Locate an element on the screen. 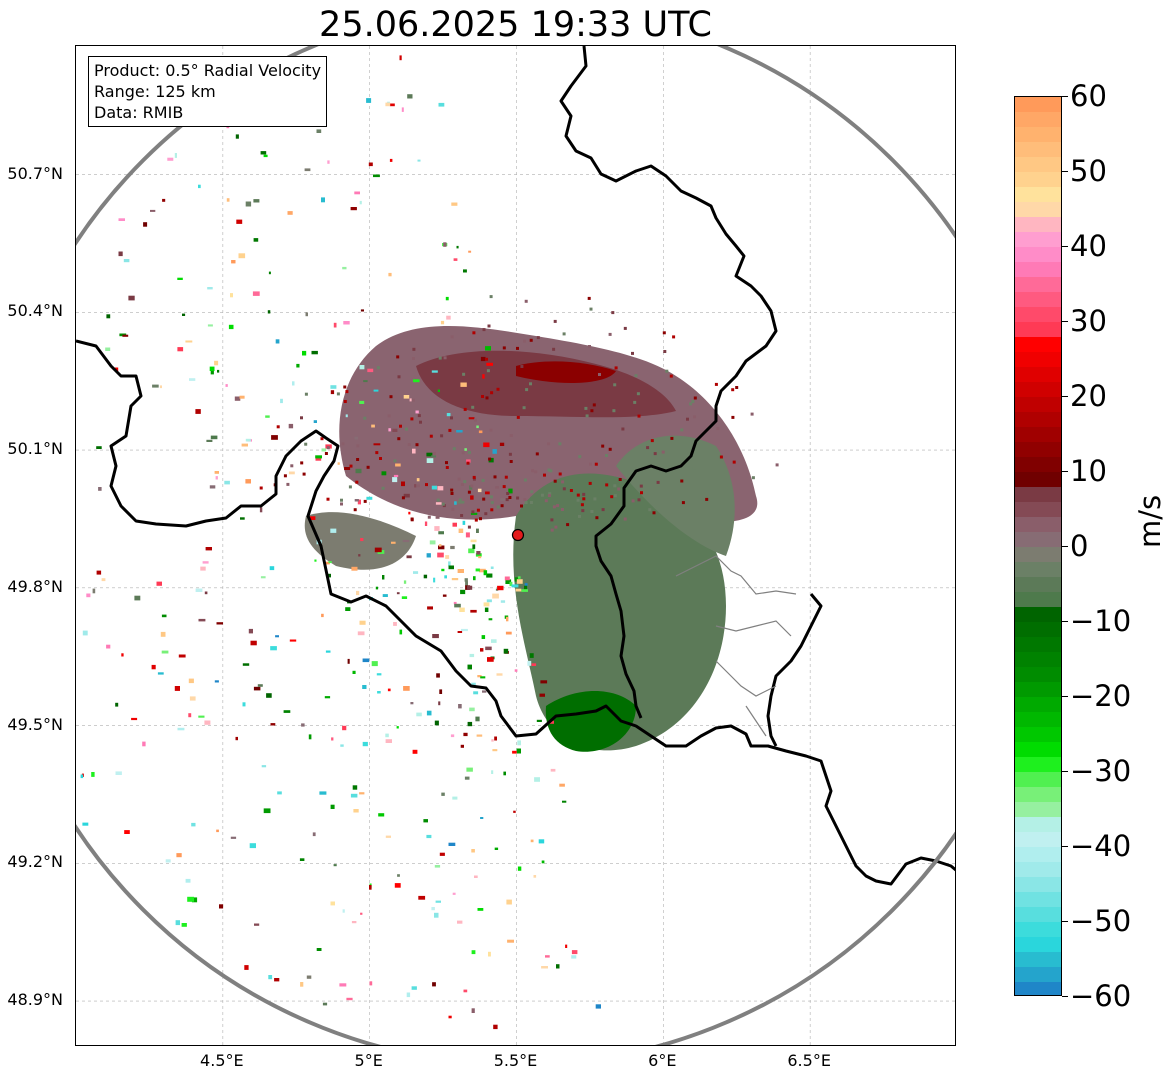 This screenshot has height=1081, width=1171. echo-outbound-core is located at coordinates (546, 384).